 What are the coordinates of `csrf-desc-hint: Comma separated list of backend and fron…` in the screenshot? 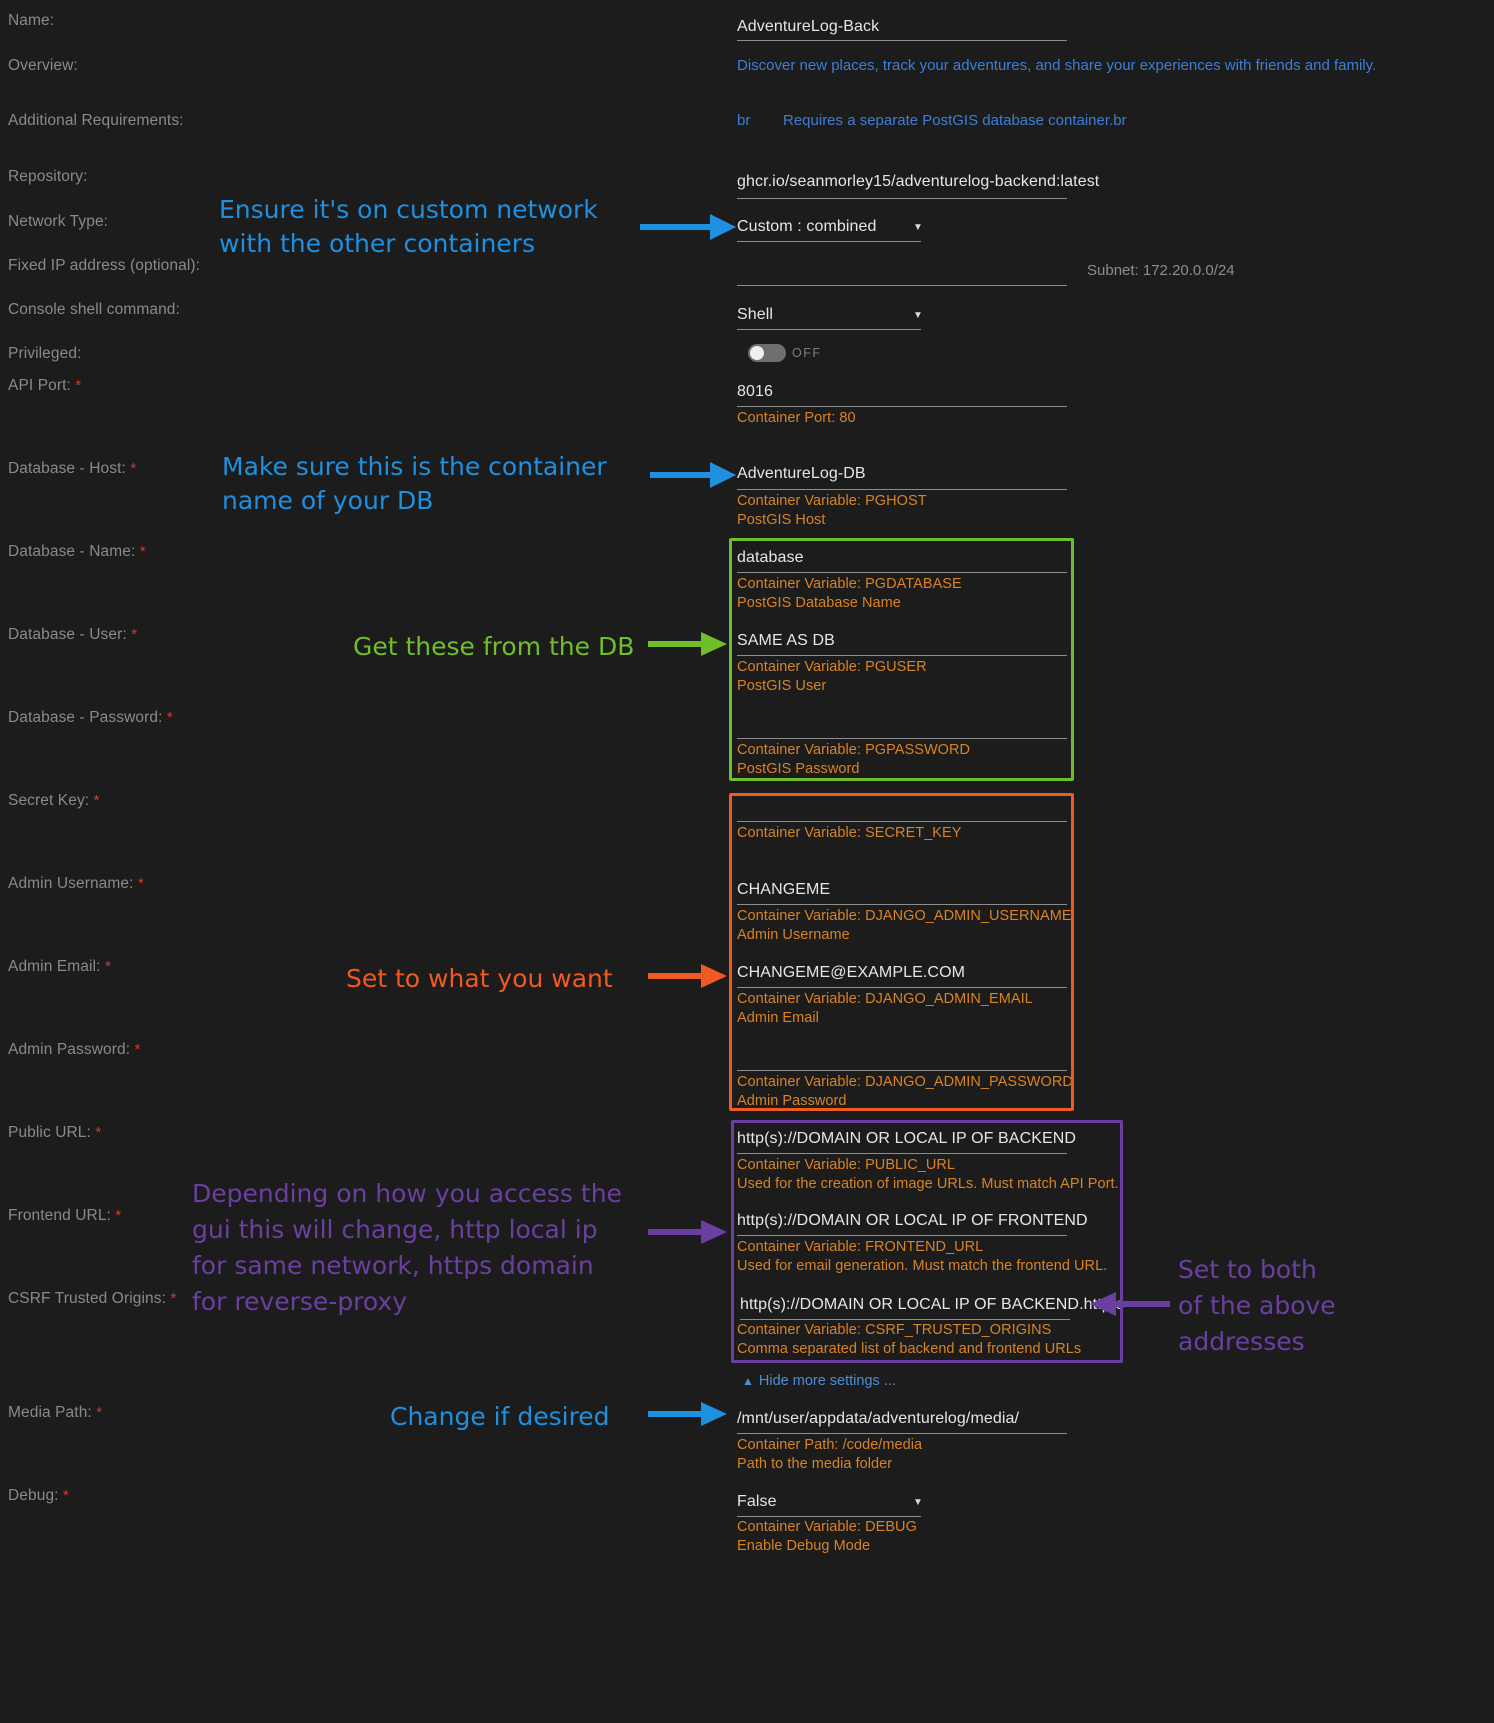 It's located at (909, 1349).